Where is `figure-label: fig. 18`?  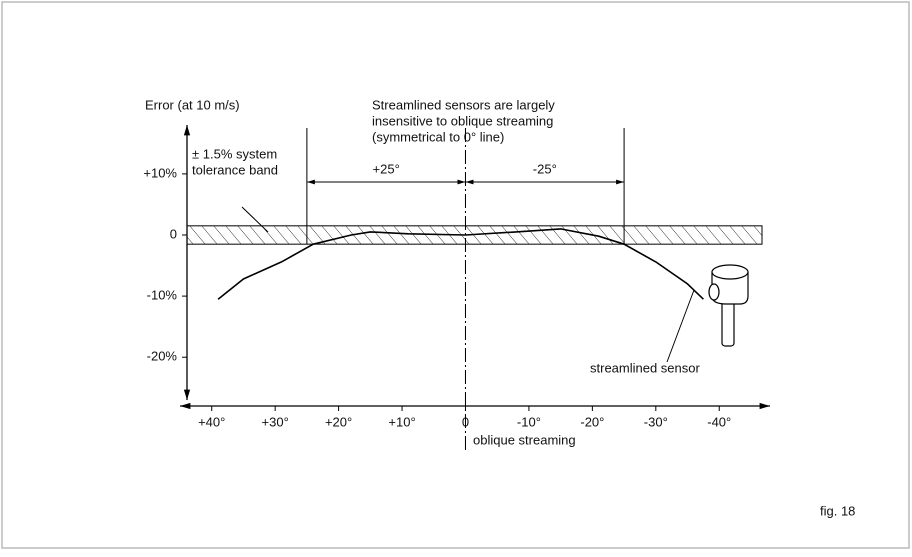 figure-label: fig. 18 is located at coordinates (837, 510).